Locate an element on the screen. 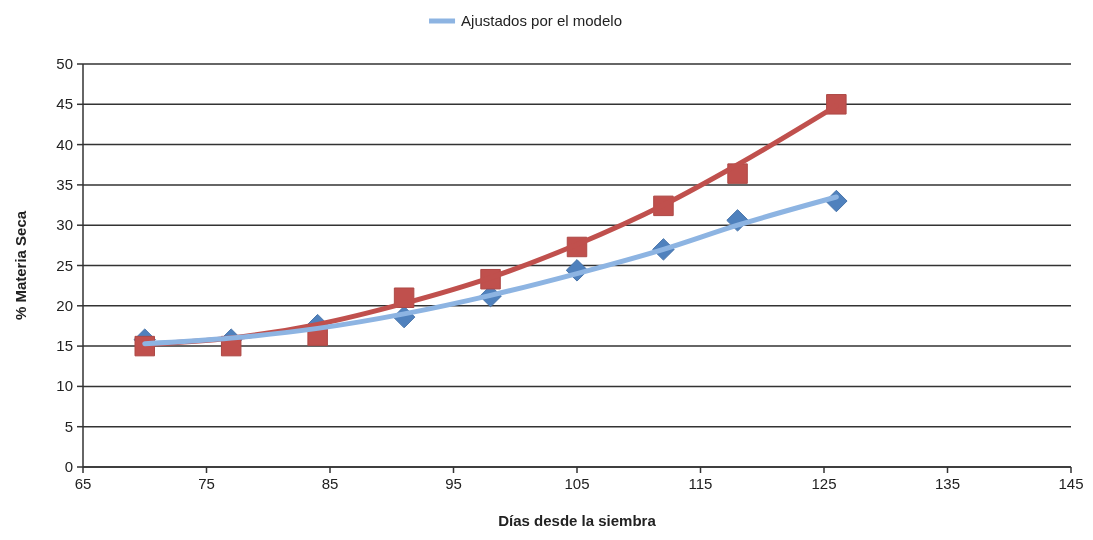  x-tick-label: 115 is located at coordinates (700, 483).